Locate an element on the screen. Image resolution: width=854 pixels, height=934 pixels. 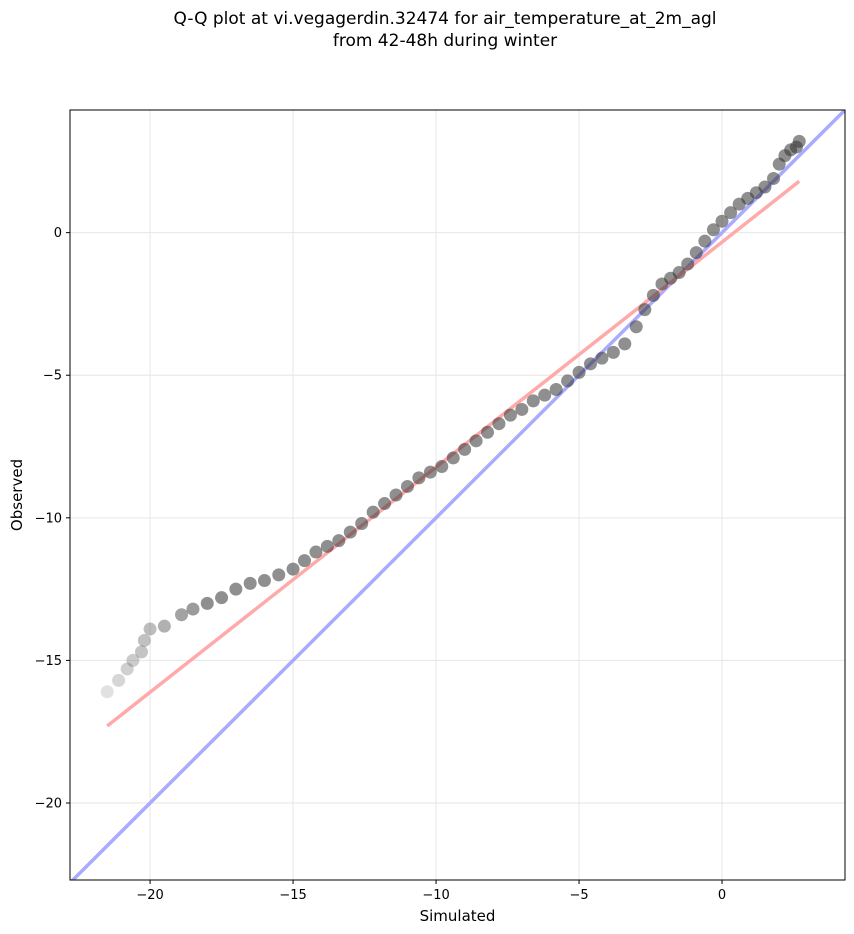
y-tick-label: 0 is located at coordinates (58, 233).